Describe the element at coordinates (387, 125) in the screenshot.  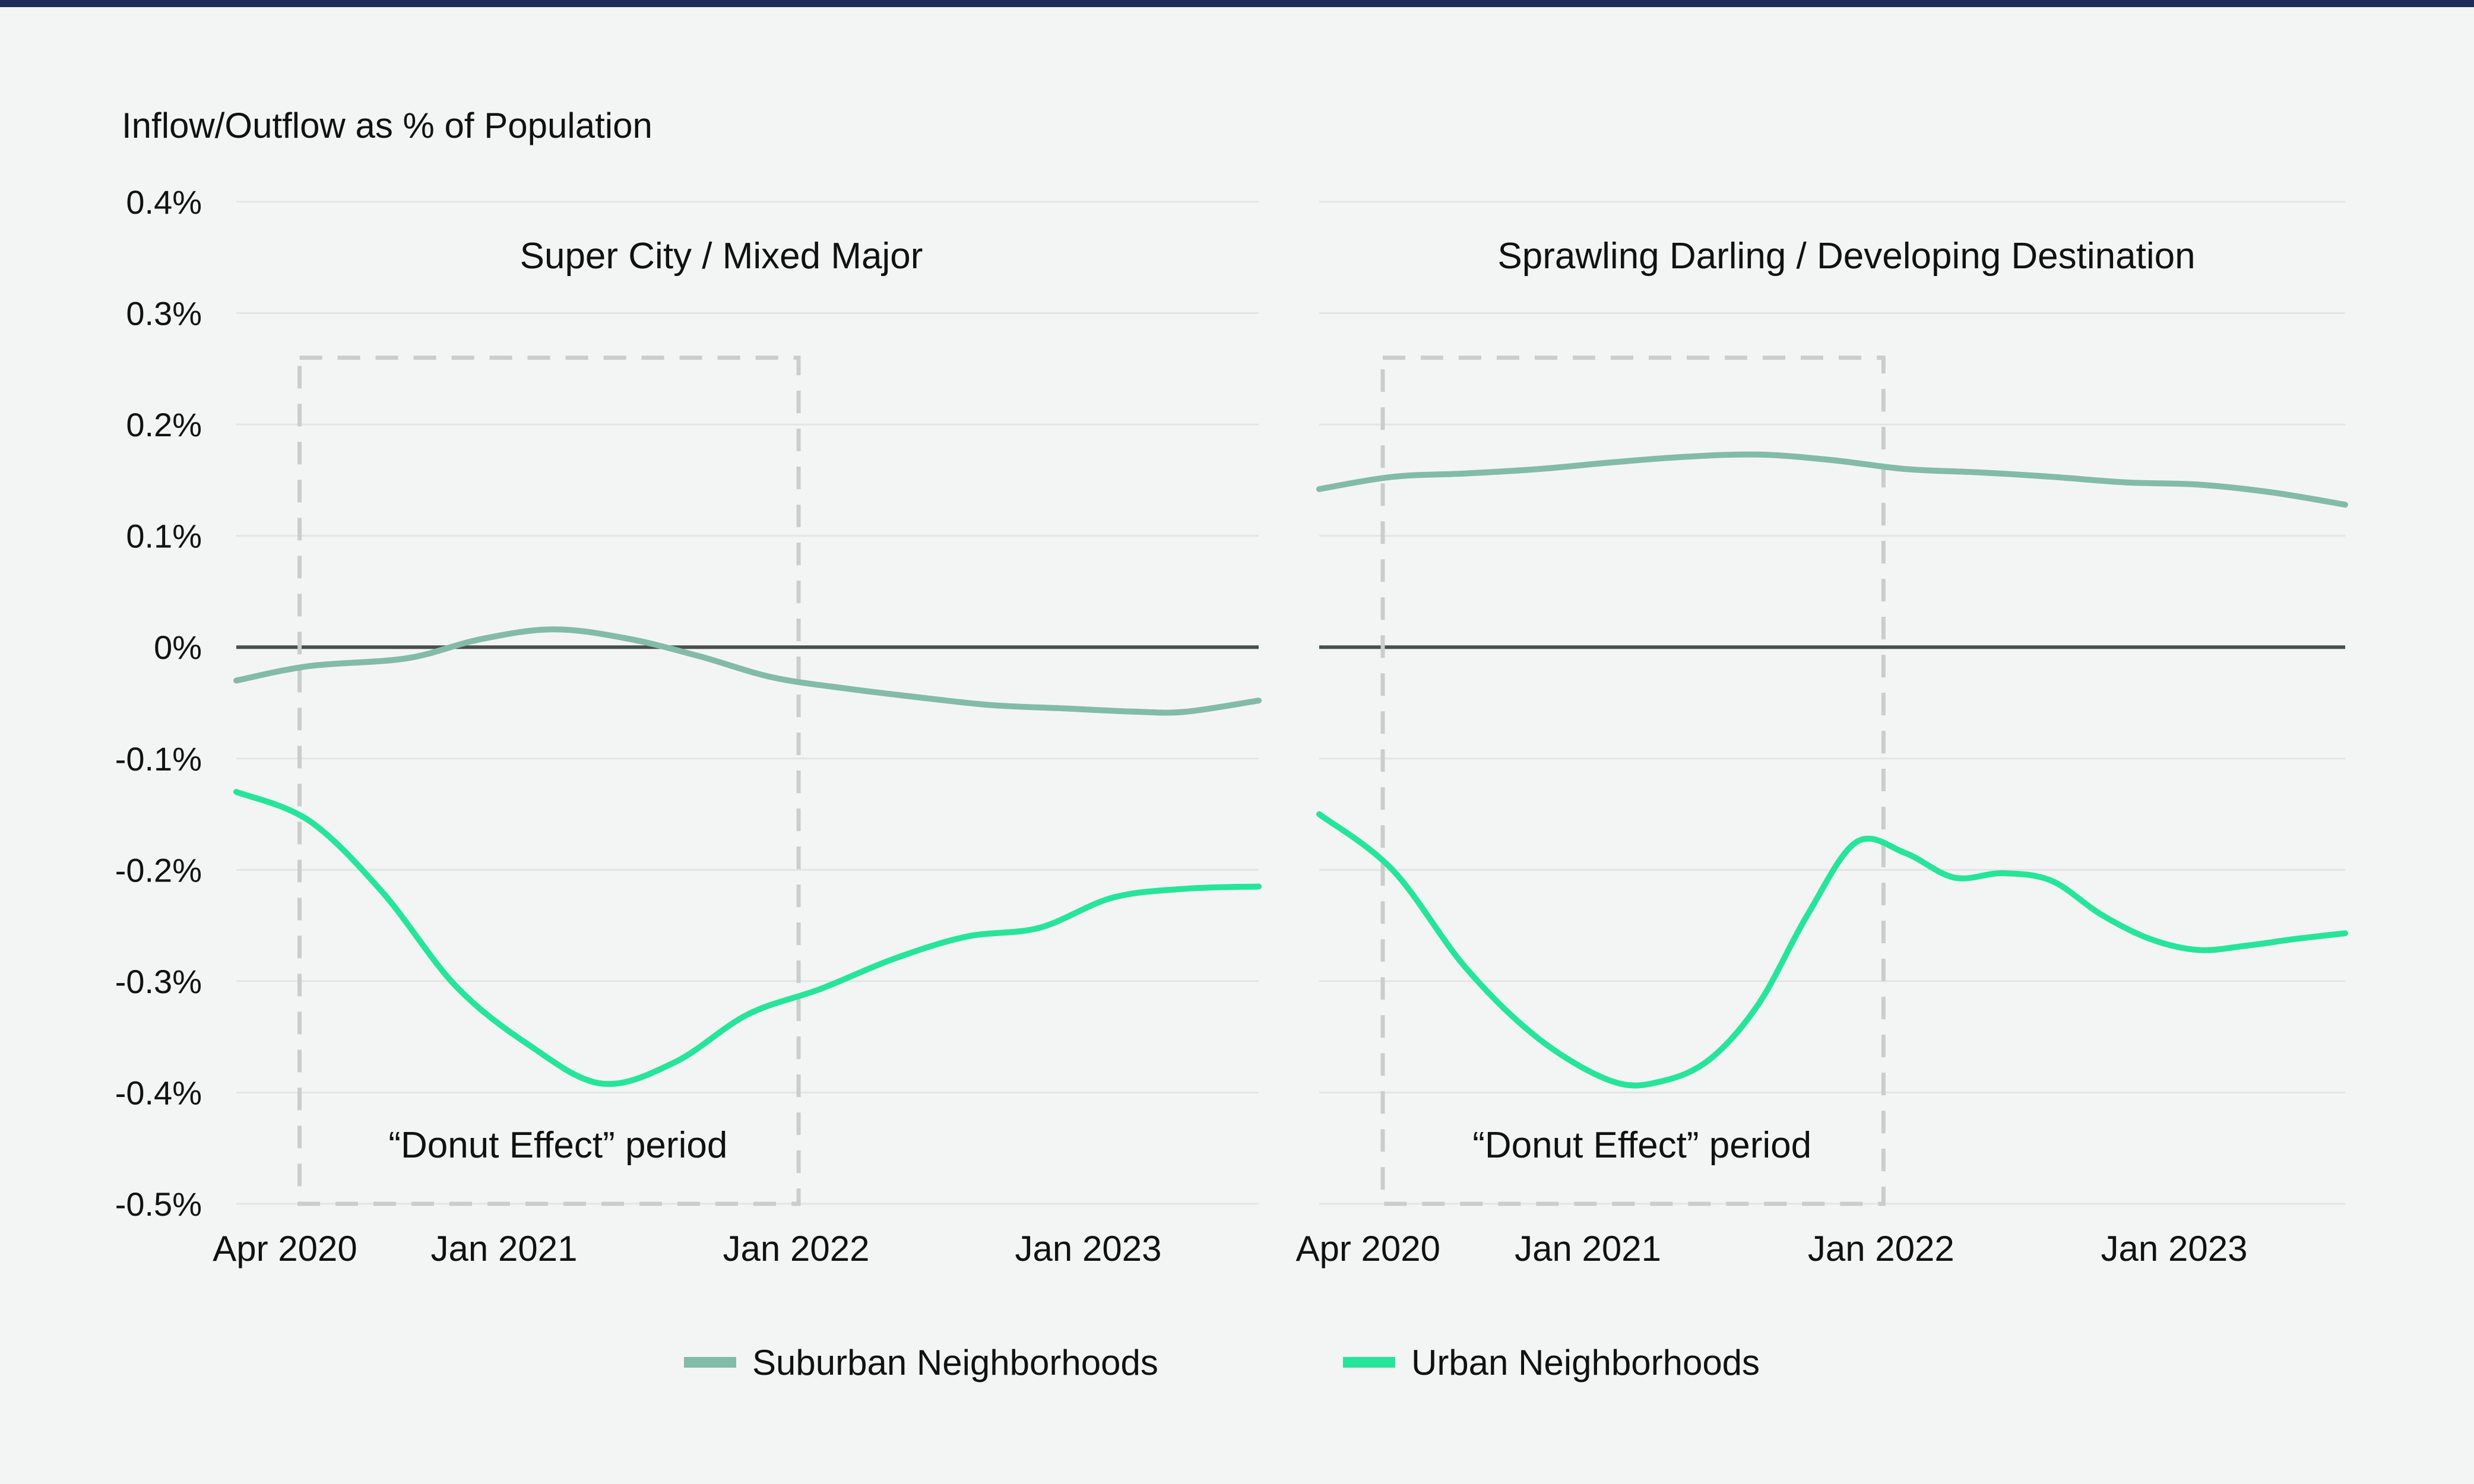
I see `y-axis-title: Inflow/Outflow as % of Population` at that location.